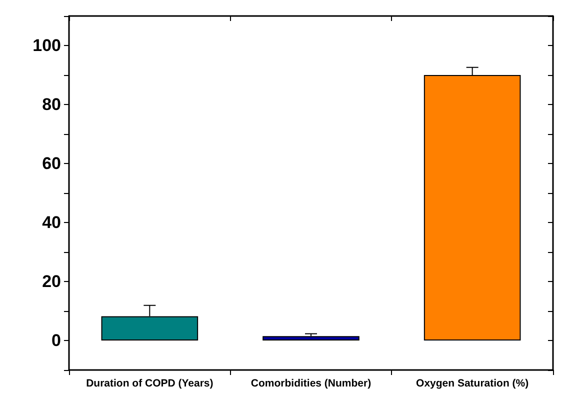 Image resolution: width=565 pixels, height=405 pixels. Describe the element at coordinates (56, 340) in the screenshot. I see `y-tick-label: 0` at that location.